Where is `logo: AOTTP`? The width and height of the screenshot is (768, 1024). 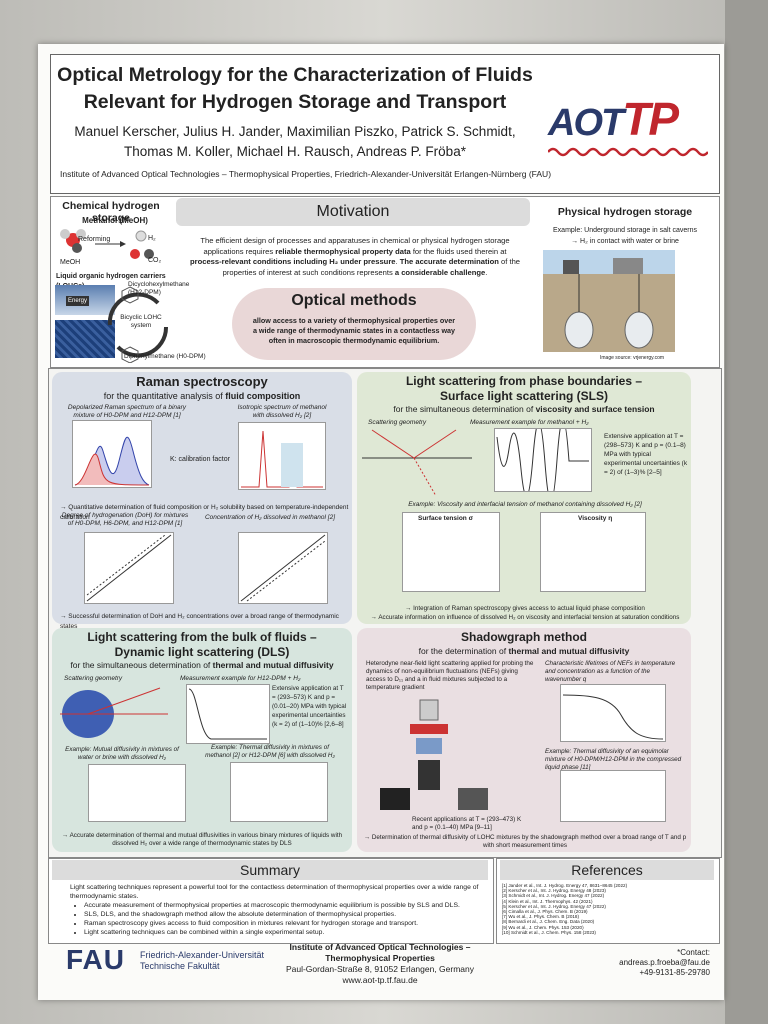
logo: AOTTP is located at coordinates (613, 119).